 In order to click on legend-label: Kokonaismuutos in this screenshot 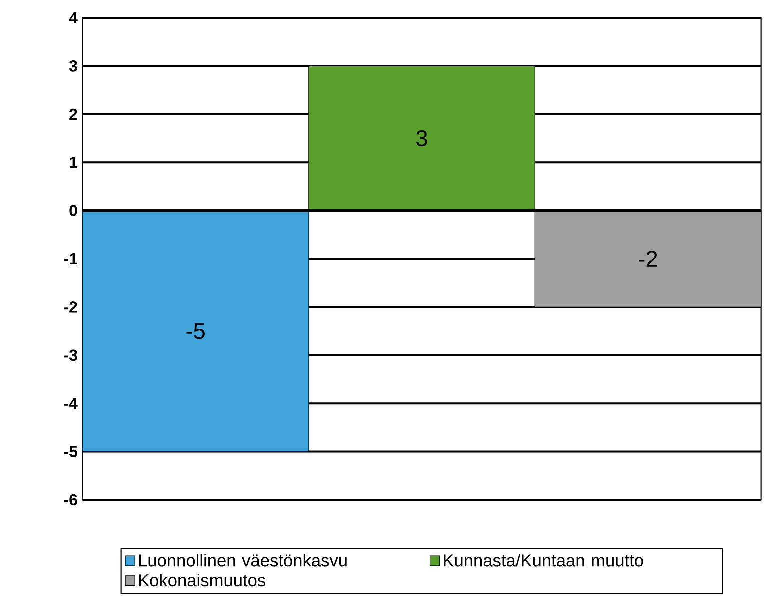, I will do `click(202, 580)`.